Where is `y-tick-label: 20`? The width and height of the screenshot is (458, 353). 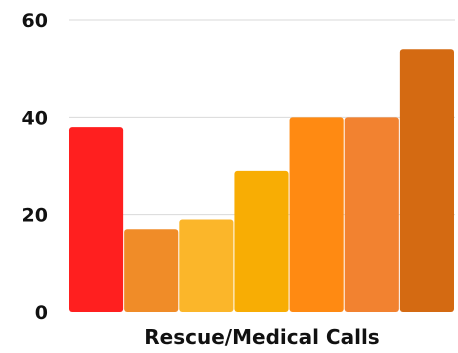 y-tick-label: 20 is located at coordinates (35, 216).